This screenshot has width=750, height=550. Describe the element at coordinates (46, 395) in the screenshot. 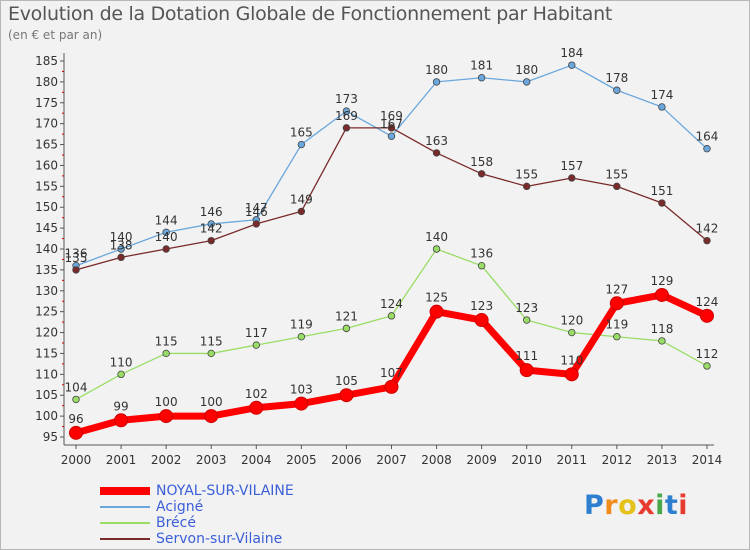

I see `y-tick-label: 105` at that location.